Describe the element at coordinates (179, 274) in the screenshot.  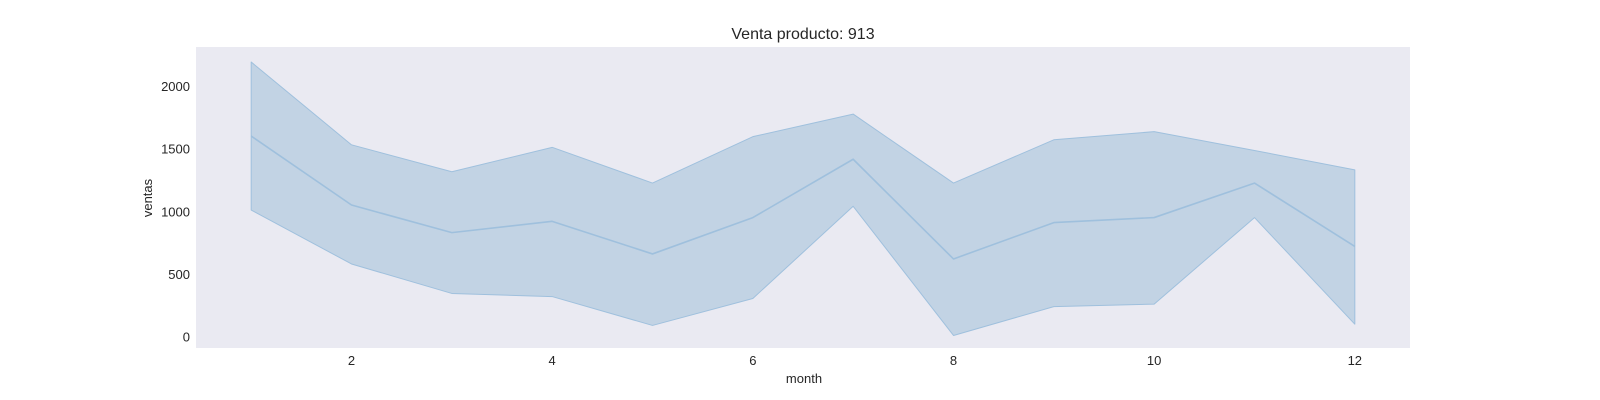
I see `y-tick-label: 500` at that location.